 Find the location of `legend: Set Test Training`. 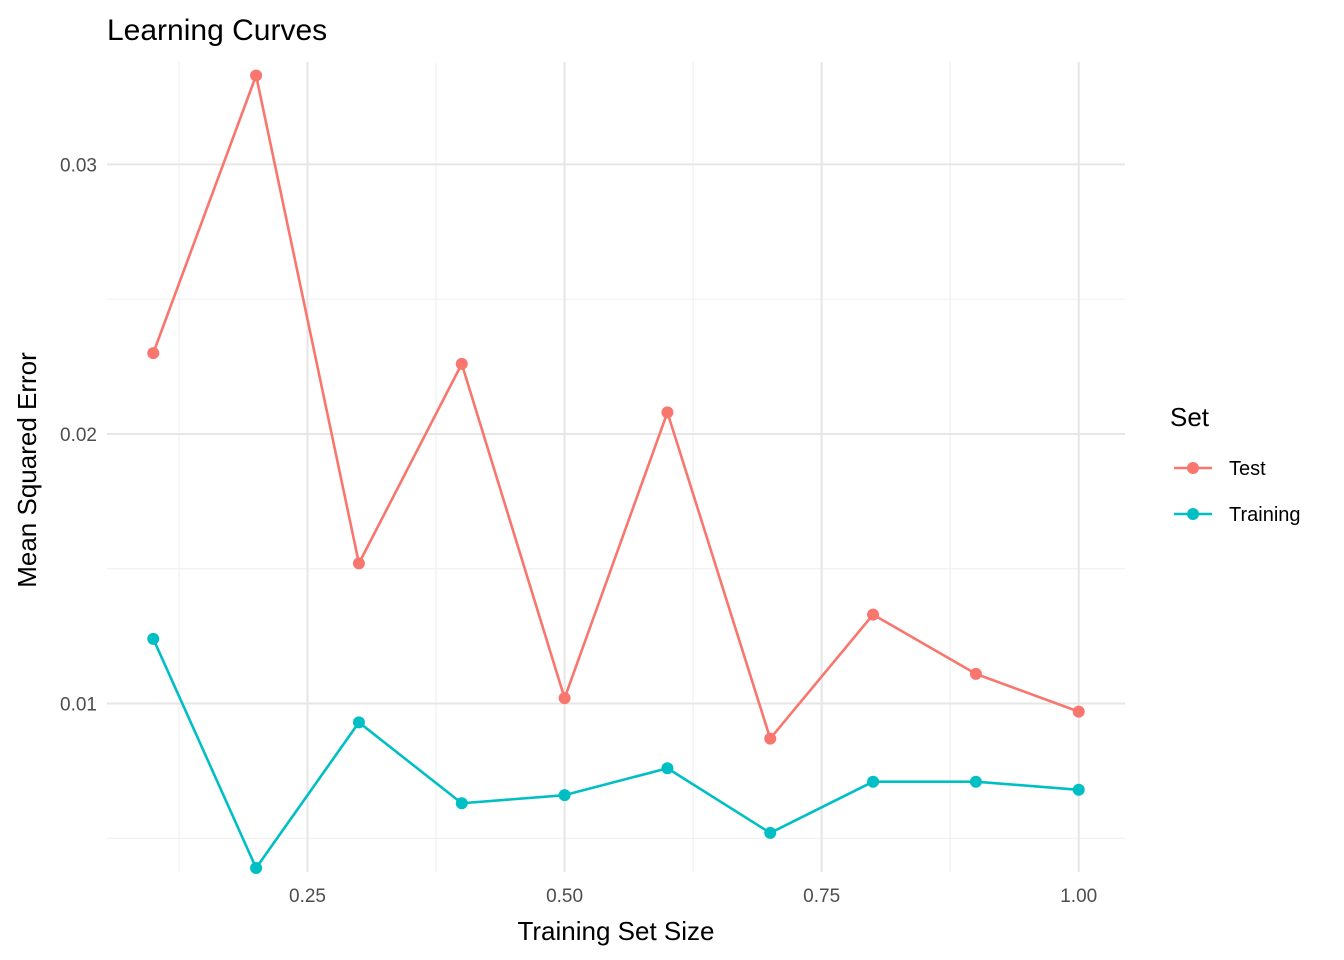

legend: Set Test Training is located at coordinates (1235, 464).